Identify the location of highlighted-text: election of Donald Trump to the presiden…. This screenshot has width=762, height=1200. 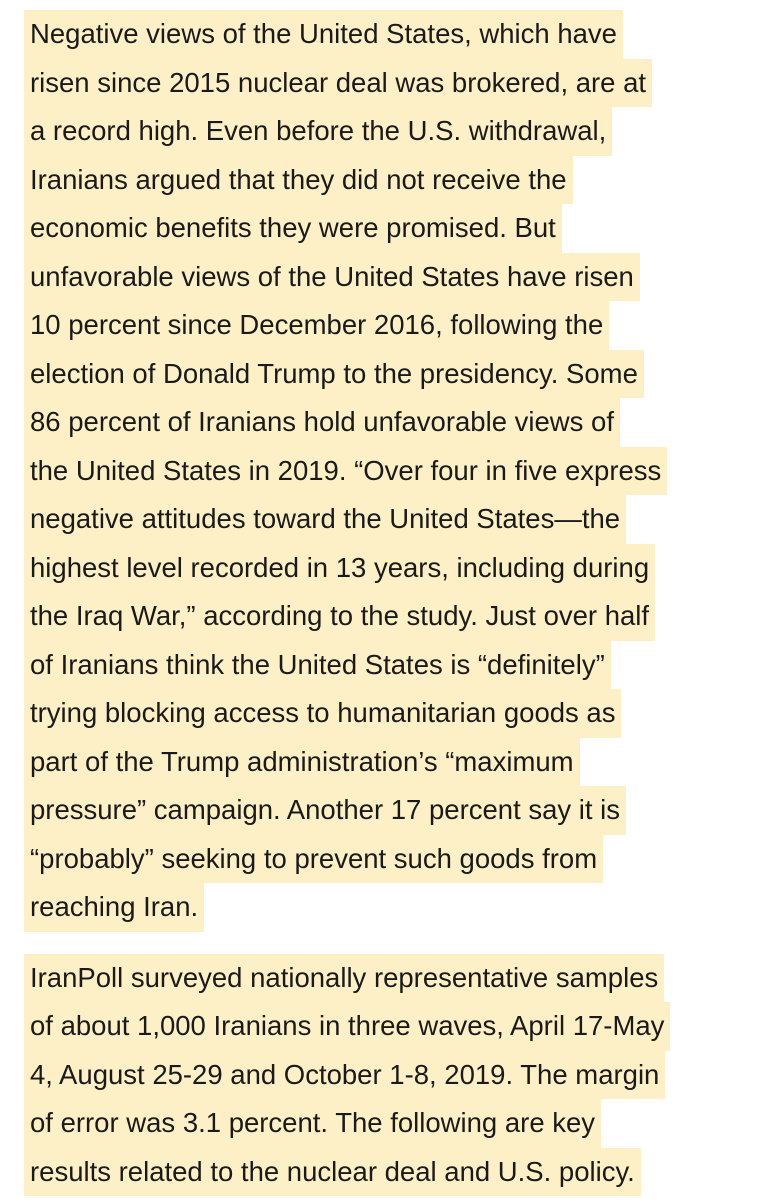
(334, 373).